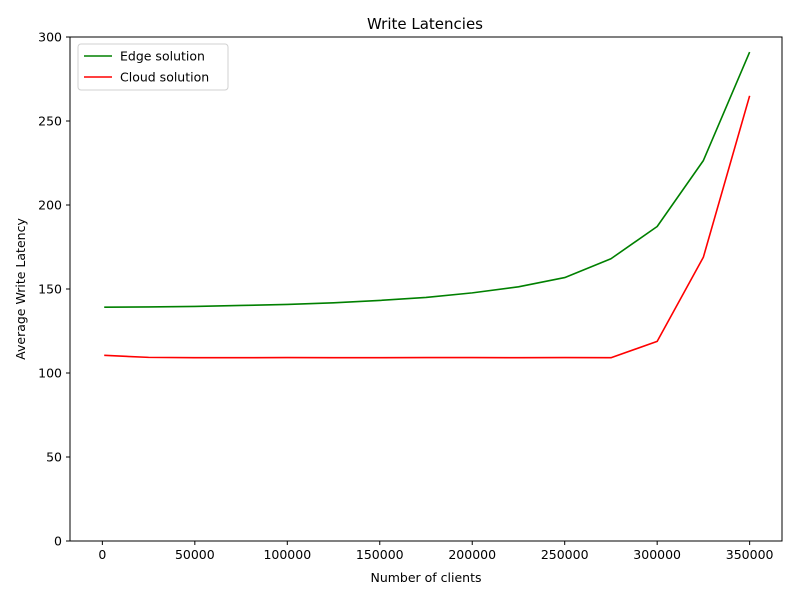 Image resolution: width=800 pixels, height=600 pixels. What do you see at coordinates (58, 541) in the screenshot?
I see `y-tick-label: 0` at bounding box center [58, 541].